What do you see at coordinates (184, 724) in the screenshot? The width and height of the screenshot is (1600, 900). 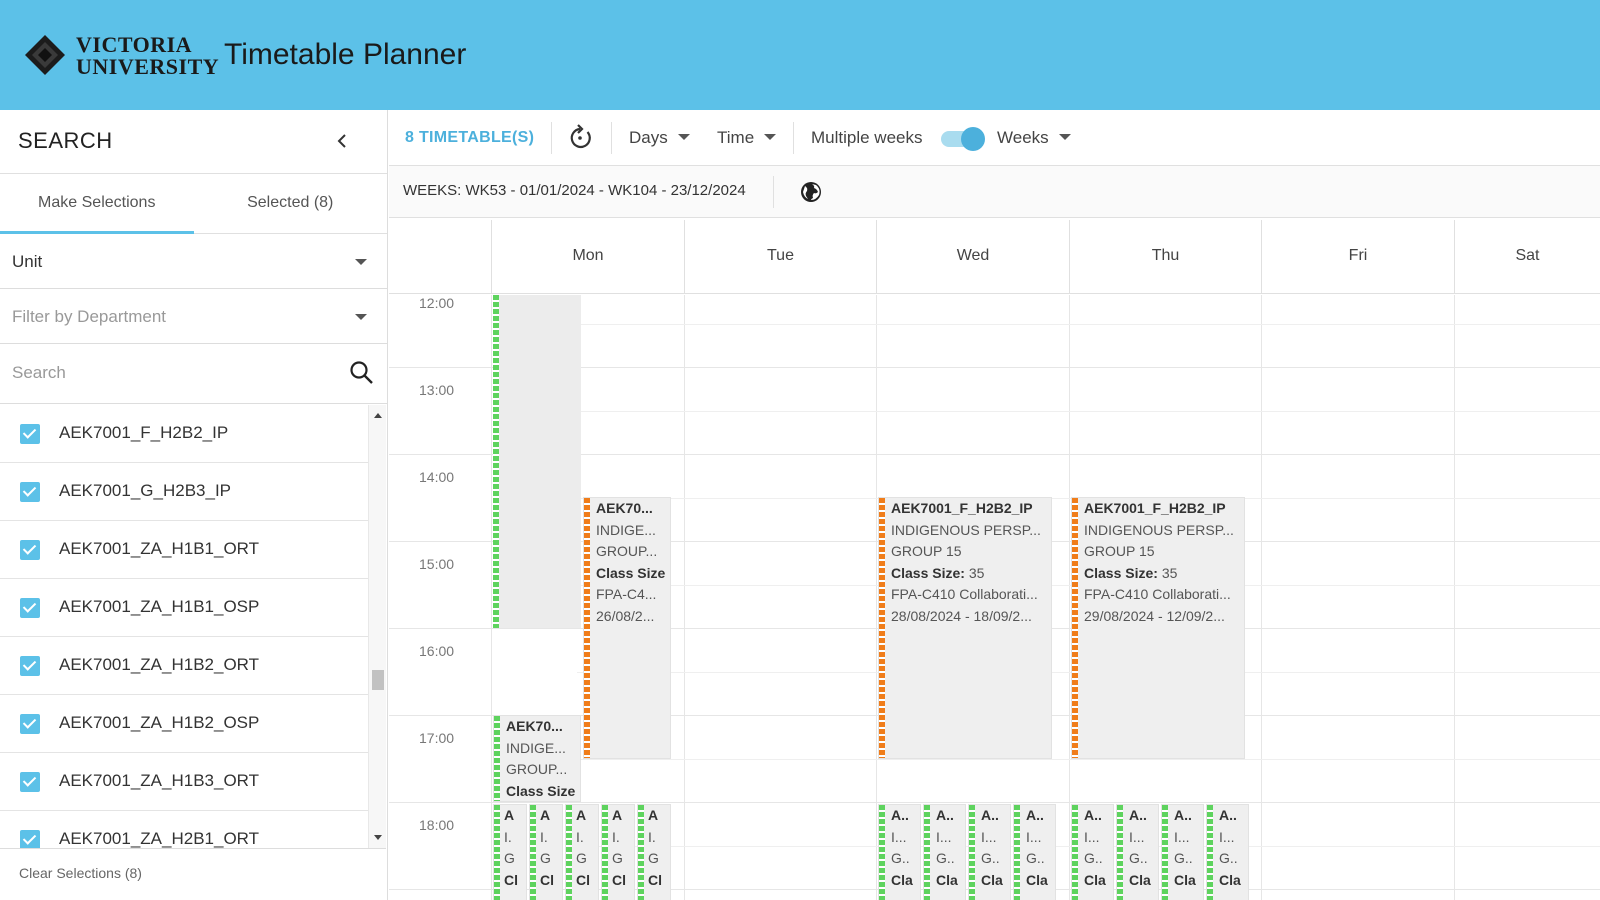 I see `list-item: AEK7001_ZA_H1B2_OSP` at bounding box center [184, 724].